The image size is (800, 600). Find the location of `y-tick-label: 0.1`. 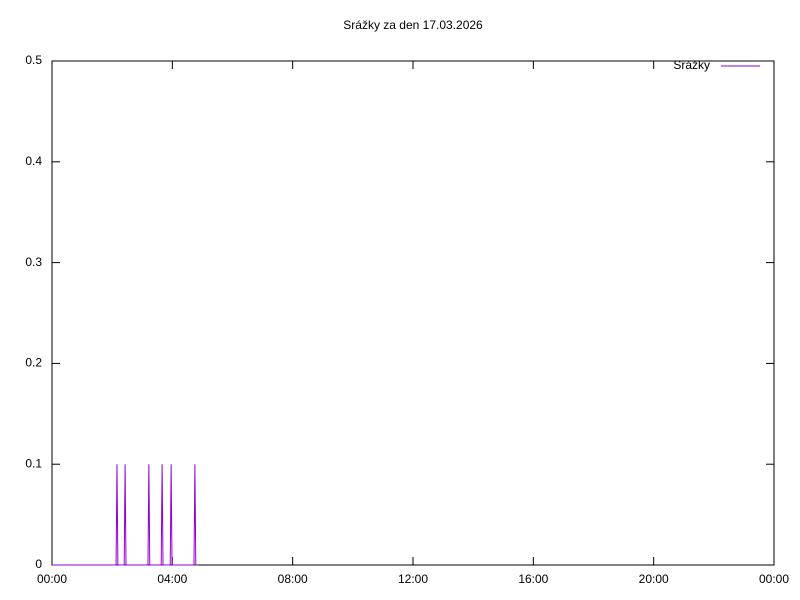

y-tick-label: 0.1 is located at coordinates (33, 463).